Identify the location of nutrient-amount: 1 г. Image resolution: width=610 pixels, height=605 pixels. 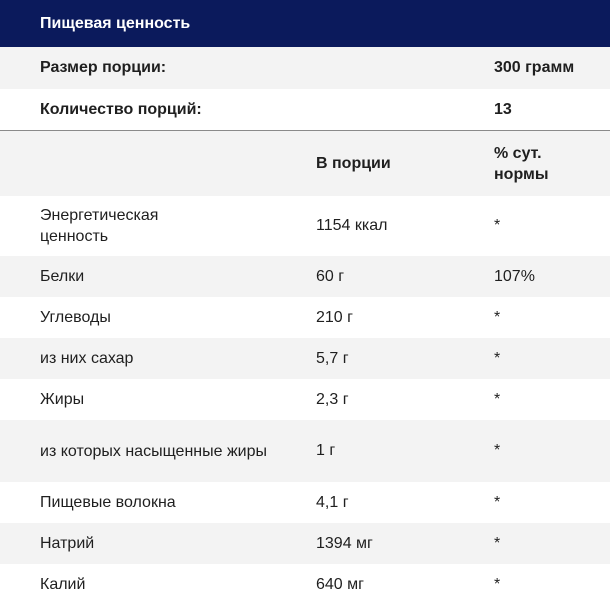
(326, 450).